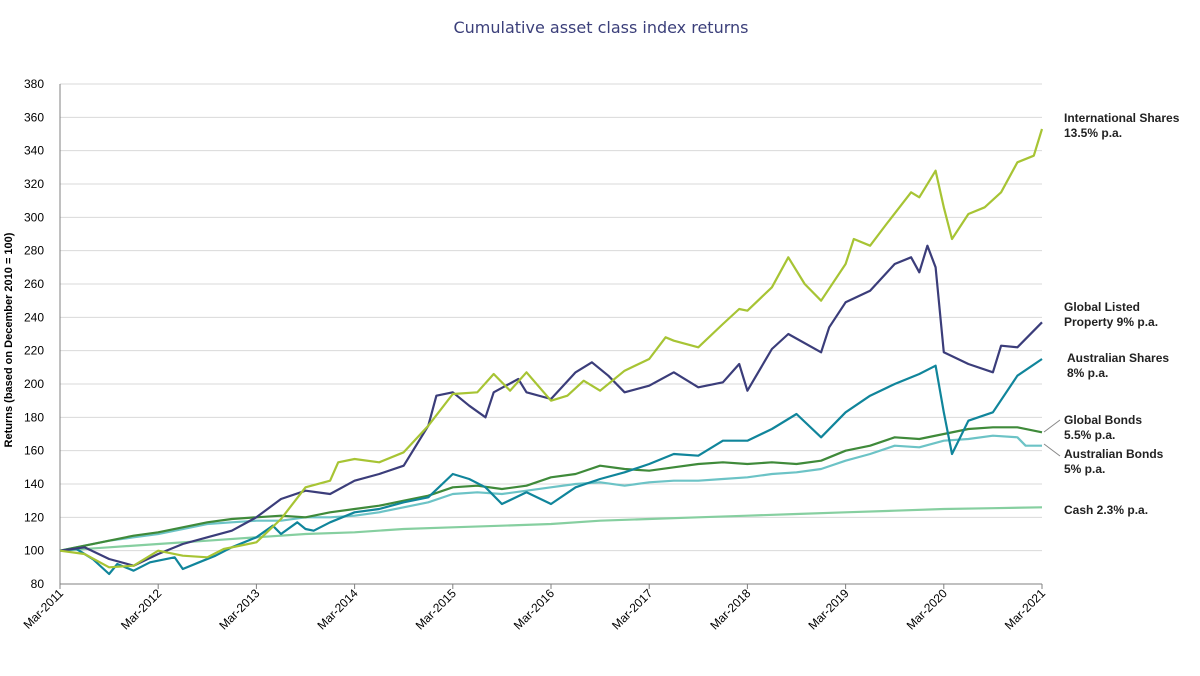 This screenshot has width=1200, height=676. I want to click on x-tick-label: Mar-2014, so click(338, 609).